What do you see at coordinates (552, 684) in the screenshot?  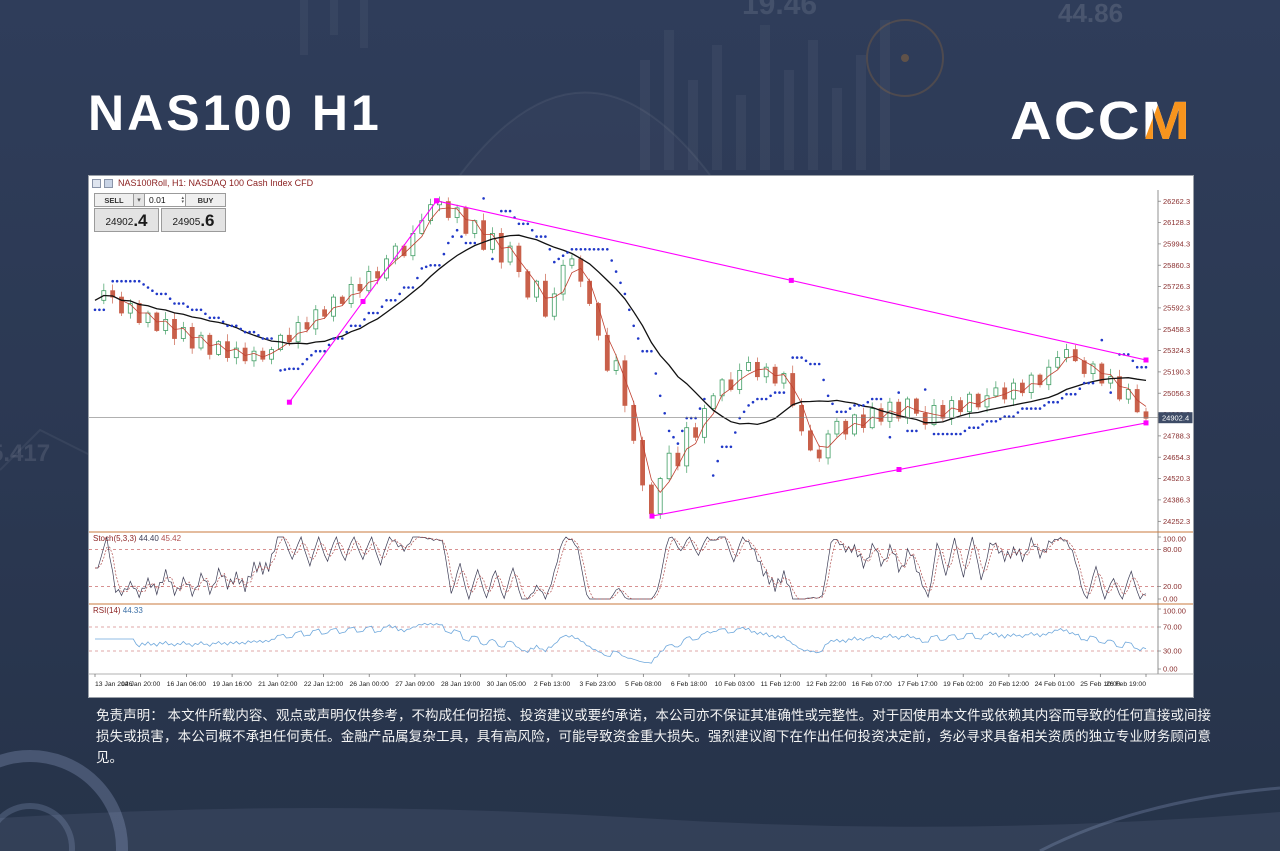 I see `svg-text: 2 Feb 13:00` at bounding box center [552, 684].